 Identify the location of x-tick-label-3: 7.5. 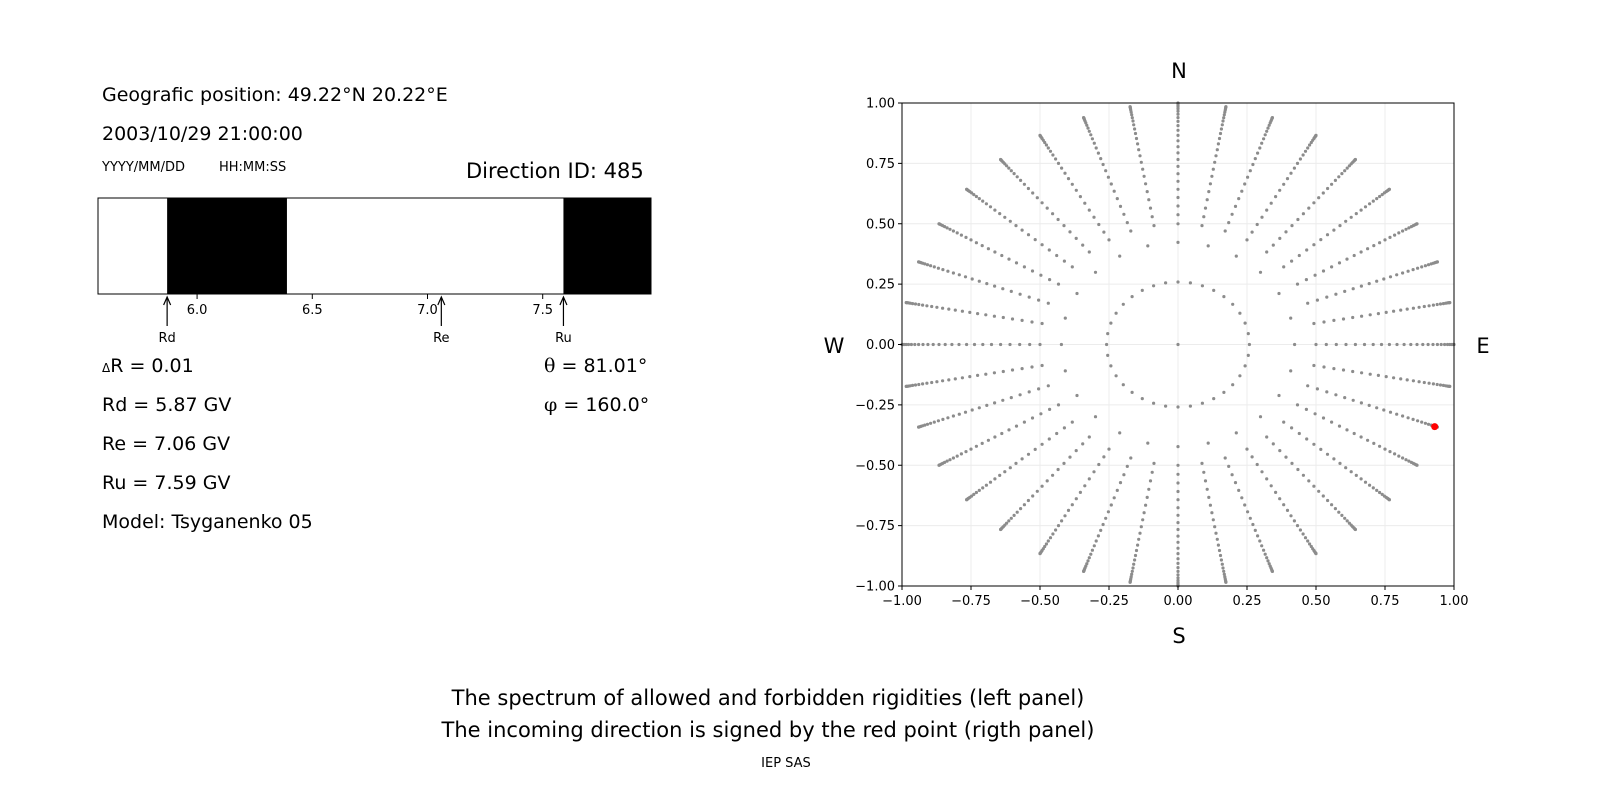
(542, 310).